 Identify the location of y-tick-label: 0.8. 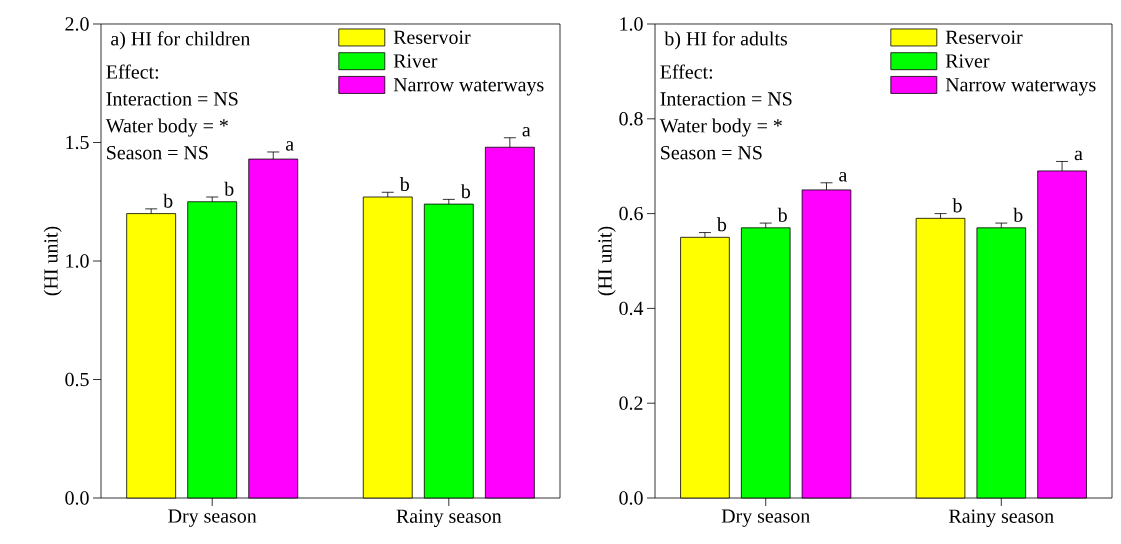
(631, 119).